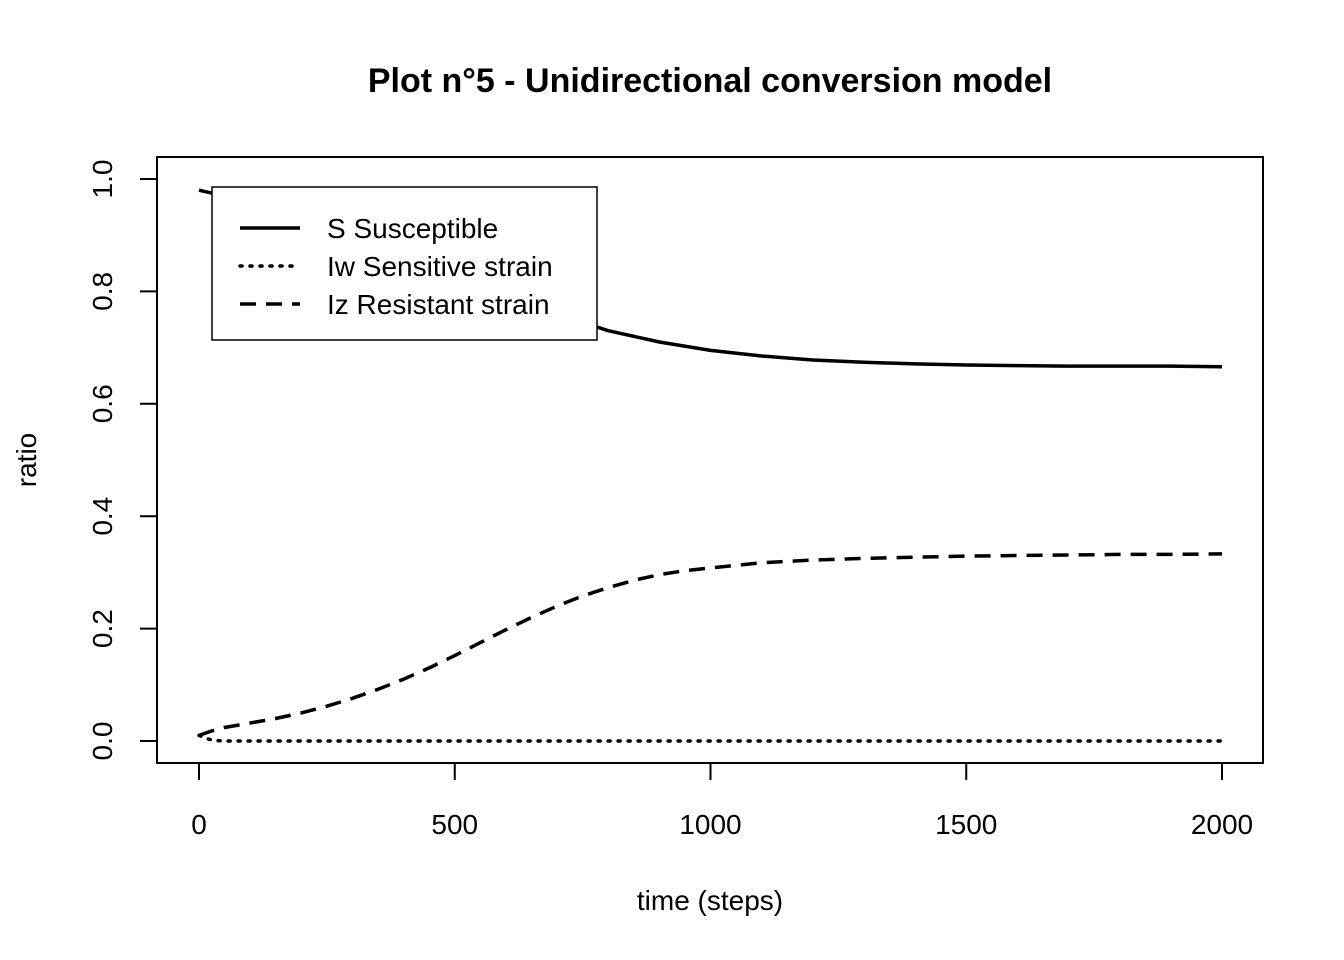  What do you see at coordinates (199, 824) in the screenshot?
I see `x-tick-label: 0` at bounding box center [199, 824].